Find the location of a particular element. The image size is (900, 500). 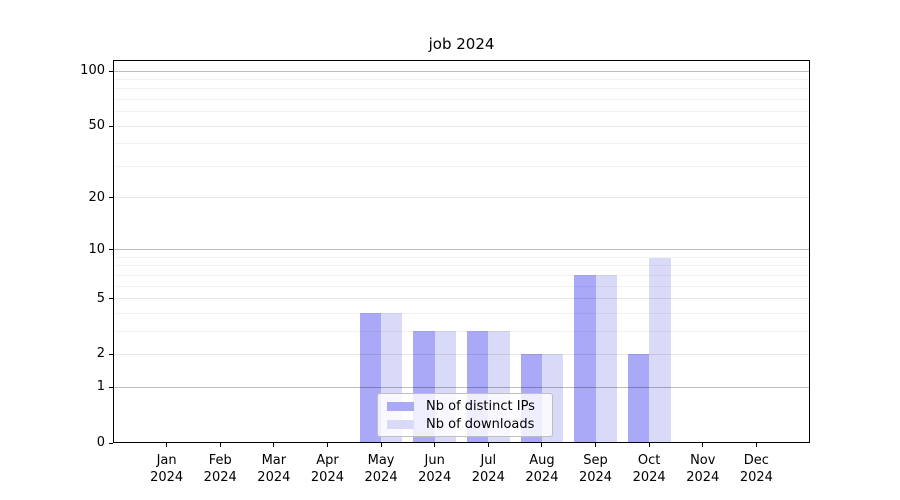

chart-title: job 2024 is located at coordinates (461, 44).